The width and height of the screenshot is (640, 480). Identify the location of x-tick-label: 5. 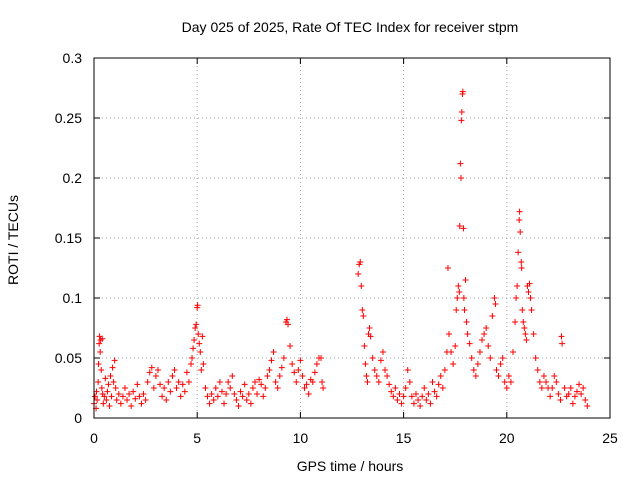
(197, 438).